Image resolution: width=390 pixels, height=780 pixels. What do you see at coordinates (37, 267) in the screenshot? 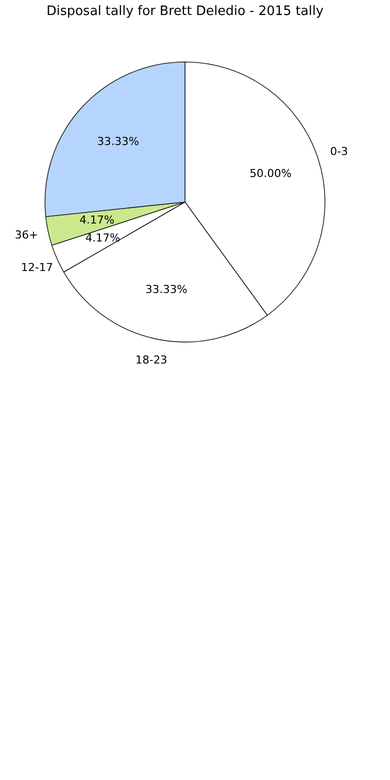
I see `slice-label: 12-17` at bounding box center [37, 267].